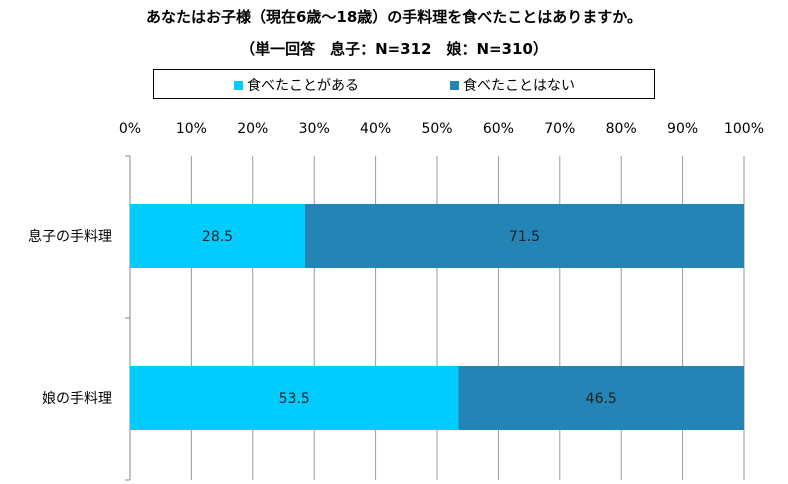 This screenshot has width=788, height=484. Describe the element at coordinates (436, 129) in the screenshot. I see `x-tick-label: 50%` at that location.